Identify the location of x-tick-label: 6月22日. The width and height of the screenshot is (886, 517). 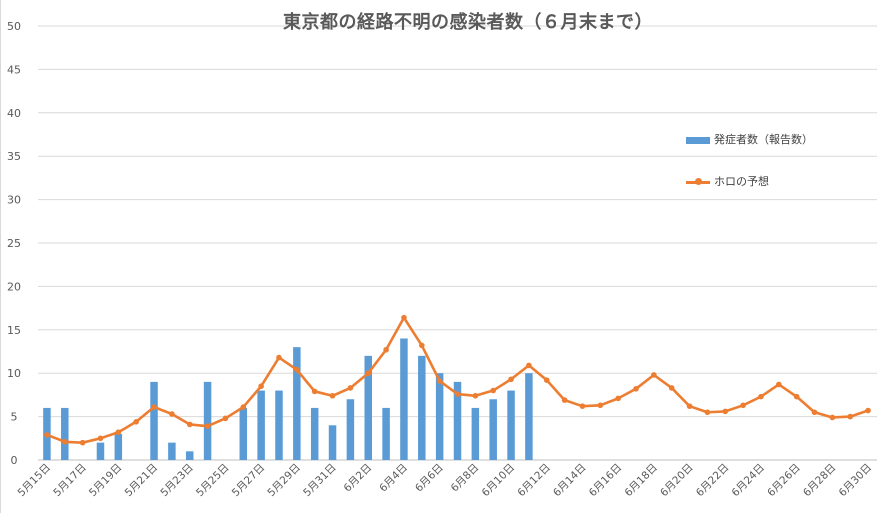
(713, 481).